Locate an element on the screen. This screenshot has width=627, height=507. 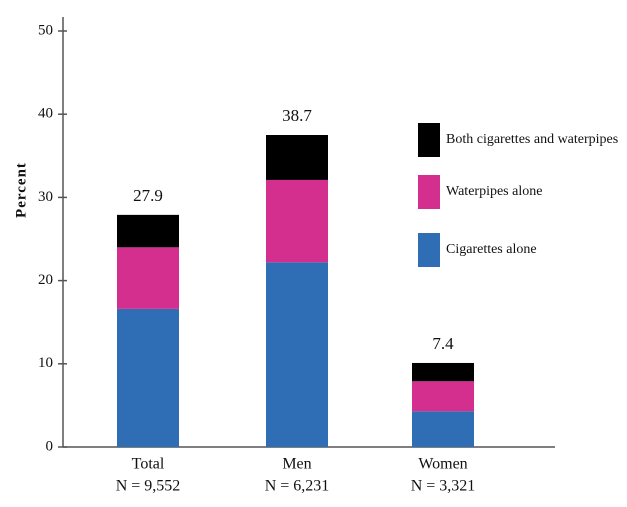
x-tick-label: Men is located at coordinates (296, 464).